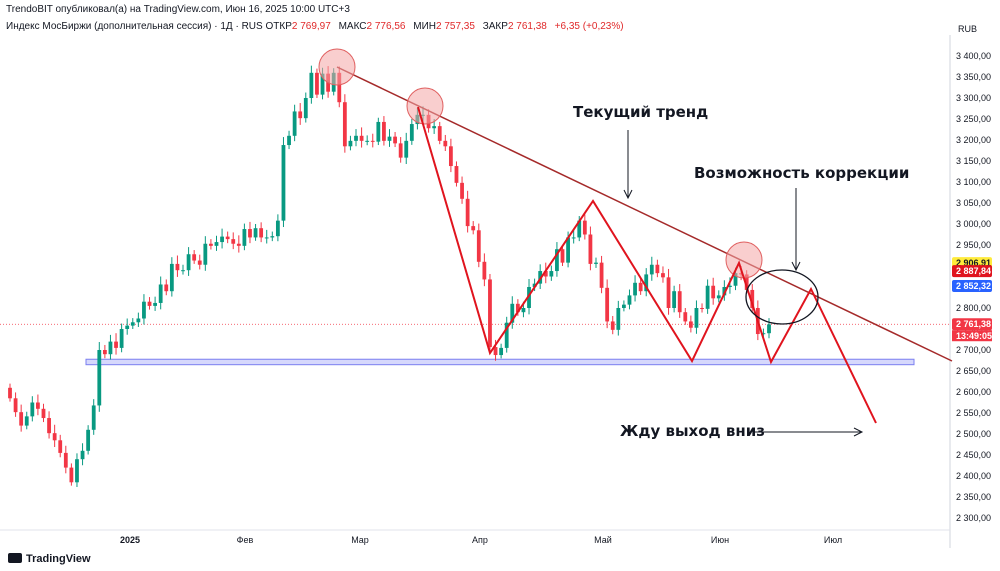  I want to click on tradingview-brand: TradingView, so click(49, 559).